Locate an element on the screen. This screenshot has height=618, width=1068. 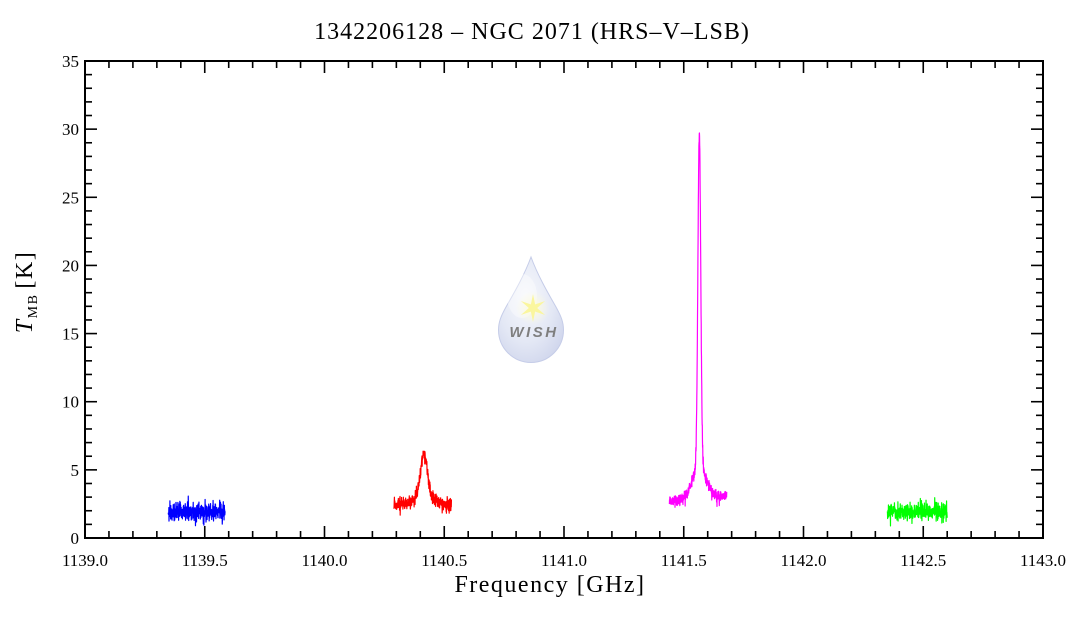
x-tick-label: 1142.5 is located at coordinates (923, 560).